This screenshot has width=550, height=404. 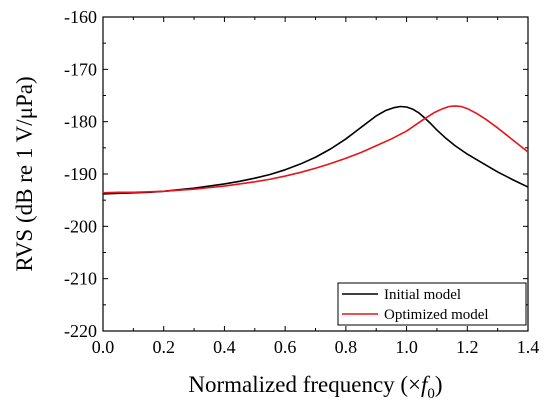 I want to click on y-tick-label: -190, so click(x=80, y=174).